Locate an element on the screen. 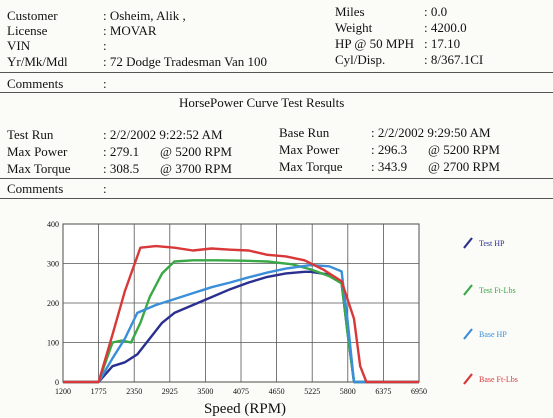 This screenshot has width=553, height=418. base-torque-rpm: @ 2700 RPM is located at coordinates (464, 166).